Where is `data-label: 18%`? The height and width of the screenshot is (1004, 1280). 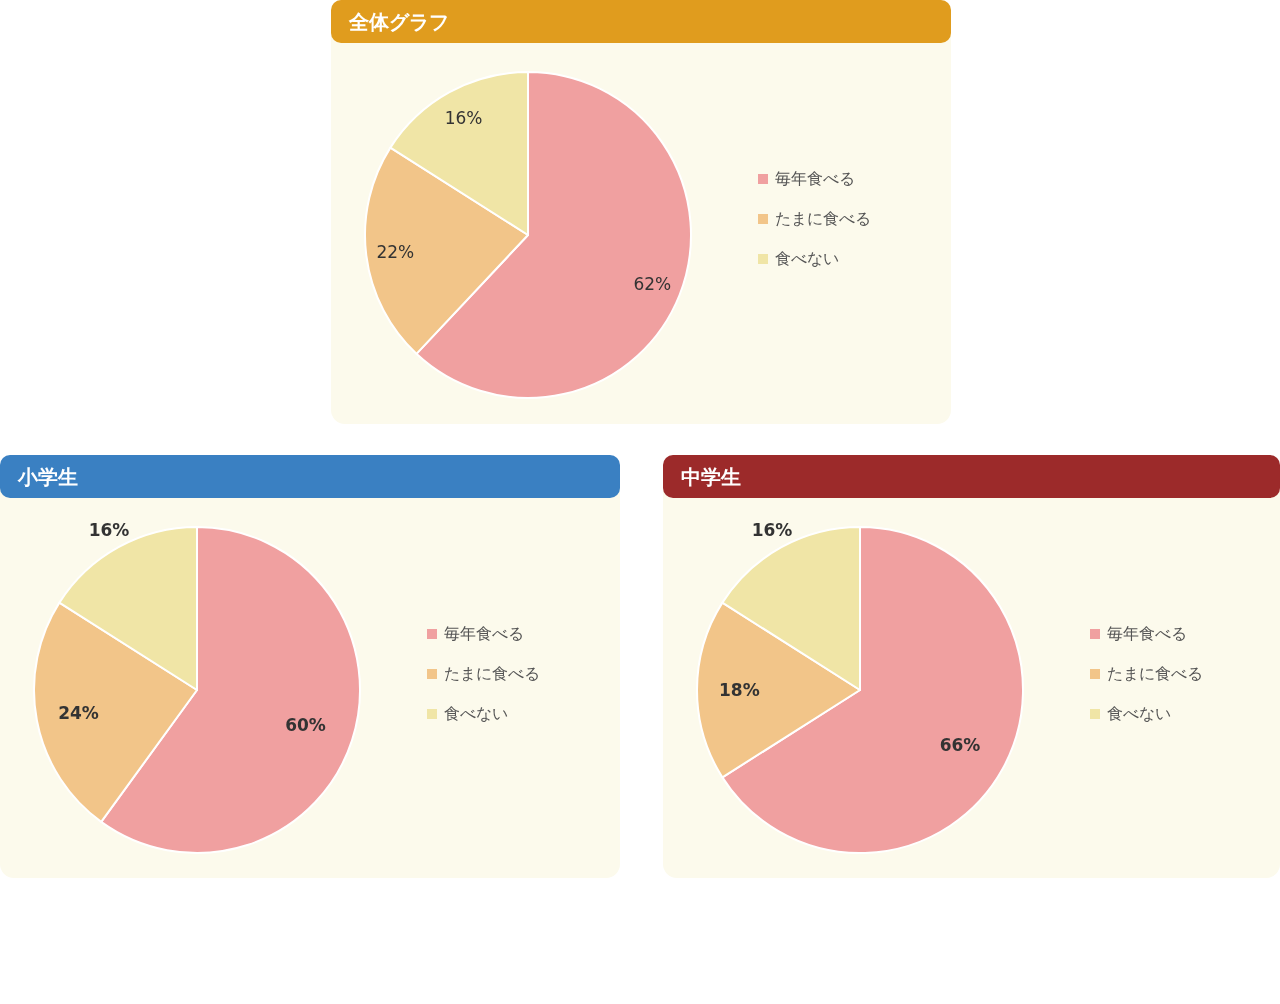
data-label: 18% is located at coordinates (739, 689).